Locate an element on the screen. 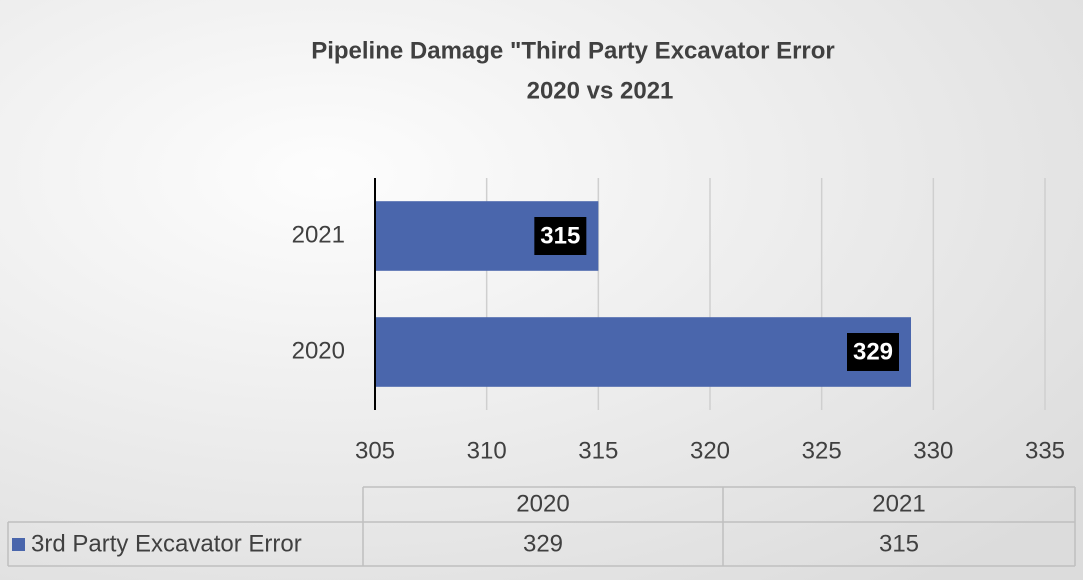 The width and height of the screenshot is (1083, 580). data-label: 315 is located at coordinates (560, 235).